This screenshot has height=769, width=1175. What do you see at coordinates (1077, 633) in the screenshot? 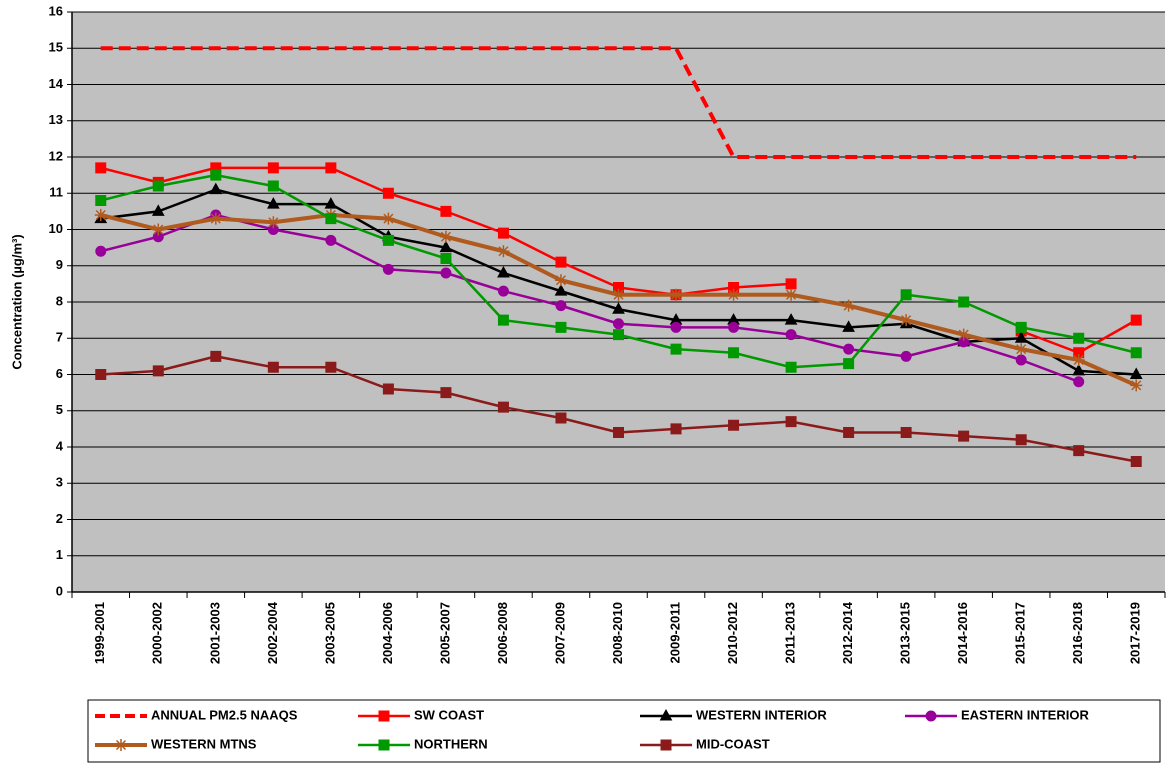
I see `x-tick-label: 2016-2018` at bounding box center [1077, 633].